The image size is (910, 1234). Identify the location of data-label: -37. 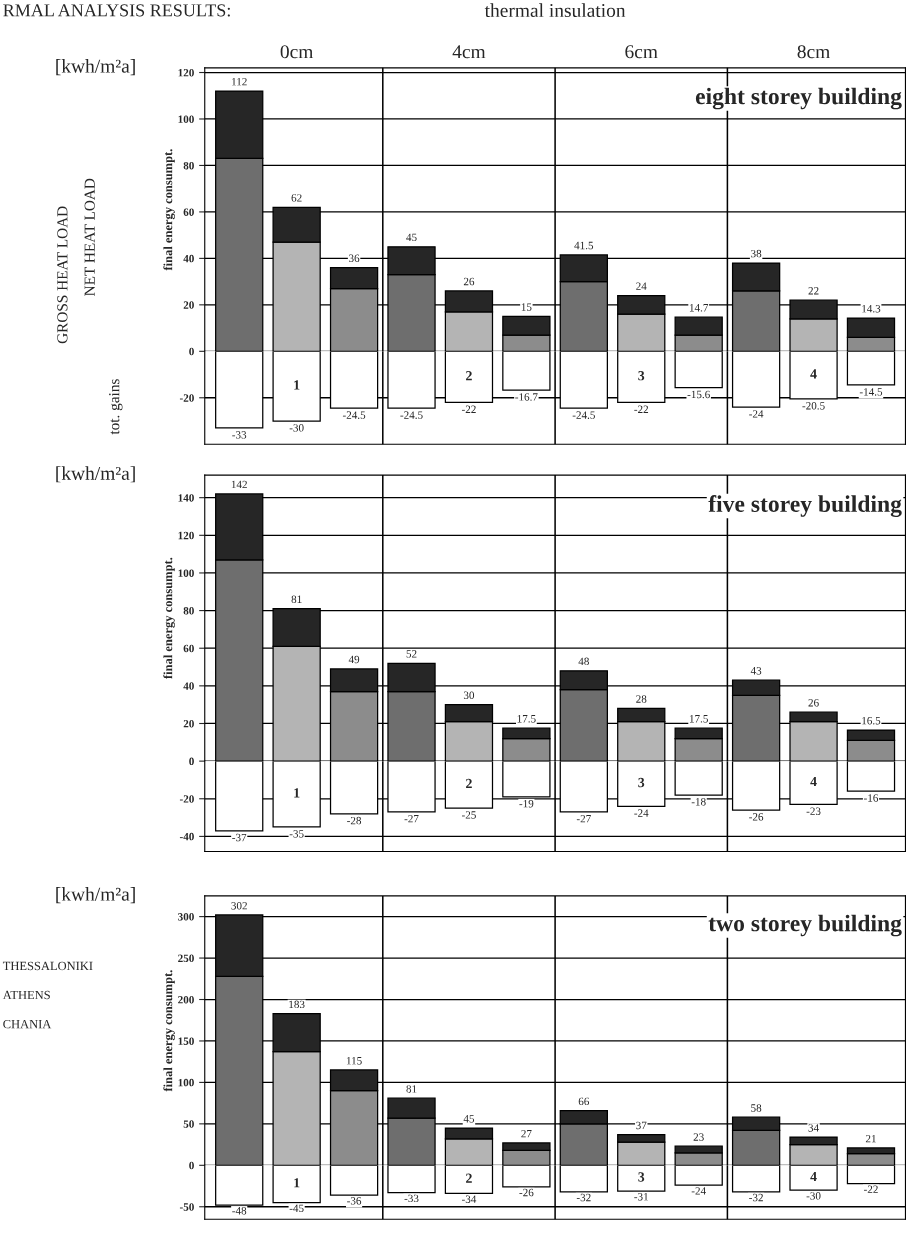
(239, 837).